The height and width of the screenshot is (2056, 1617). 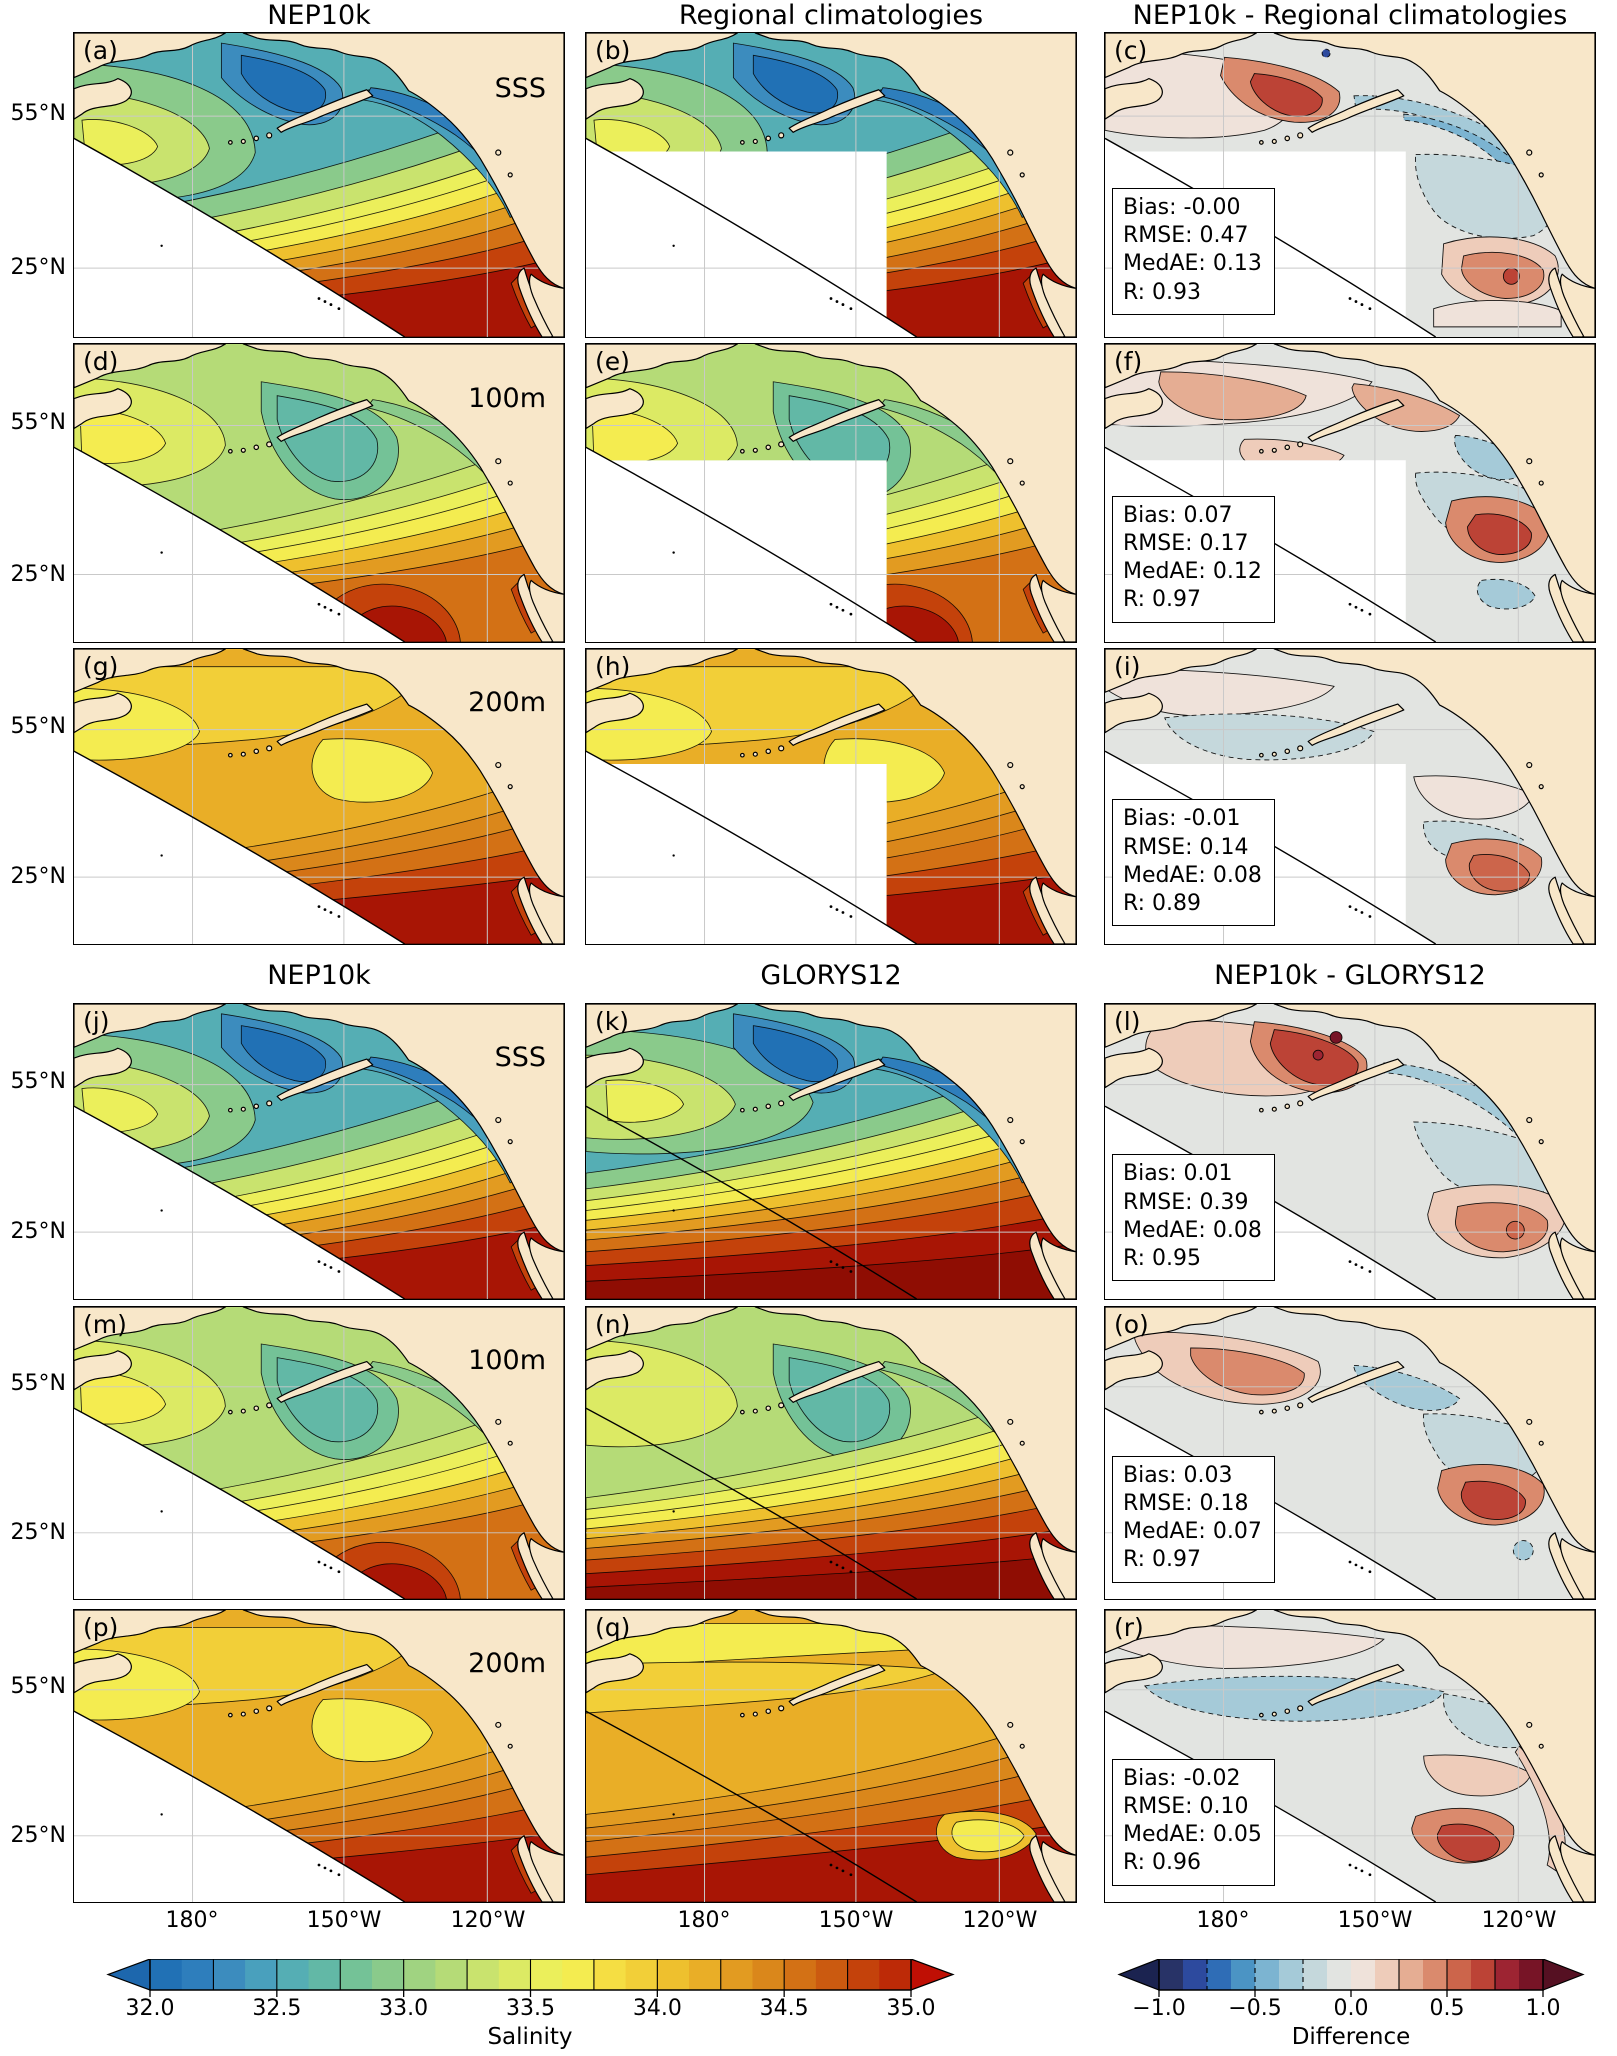 I want to click on row-label: SSS, so click(x=520, y=1058).